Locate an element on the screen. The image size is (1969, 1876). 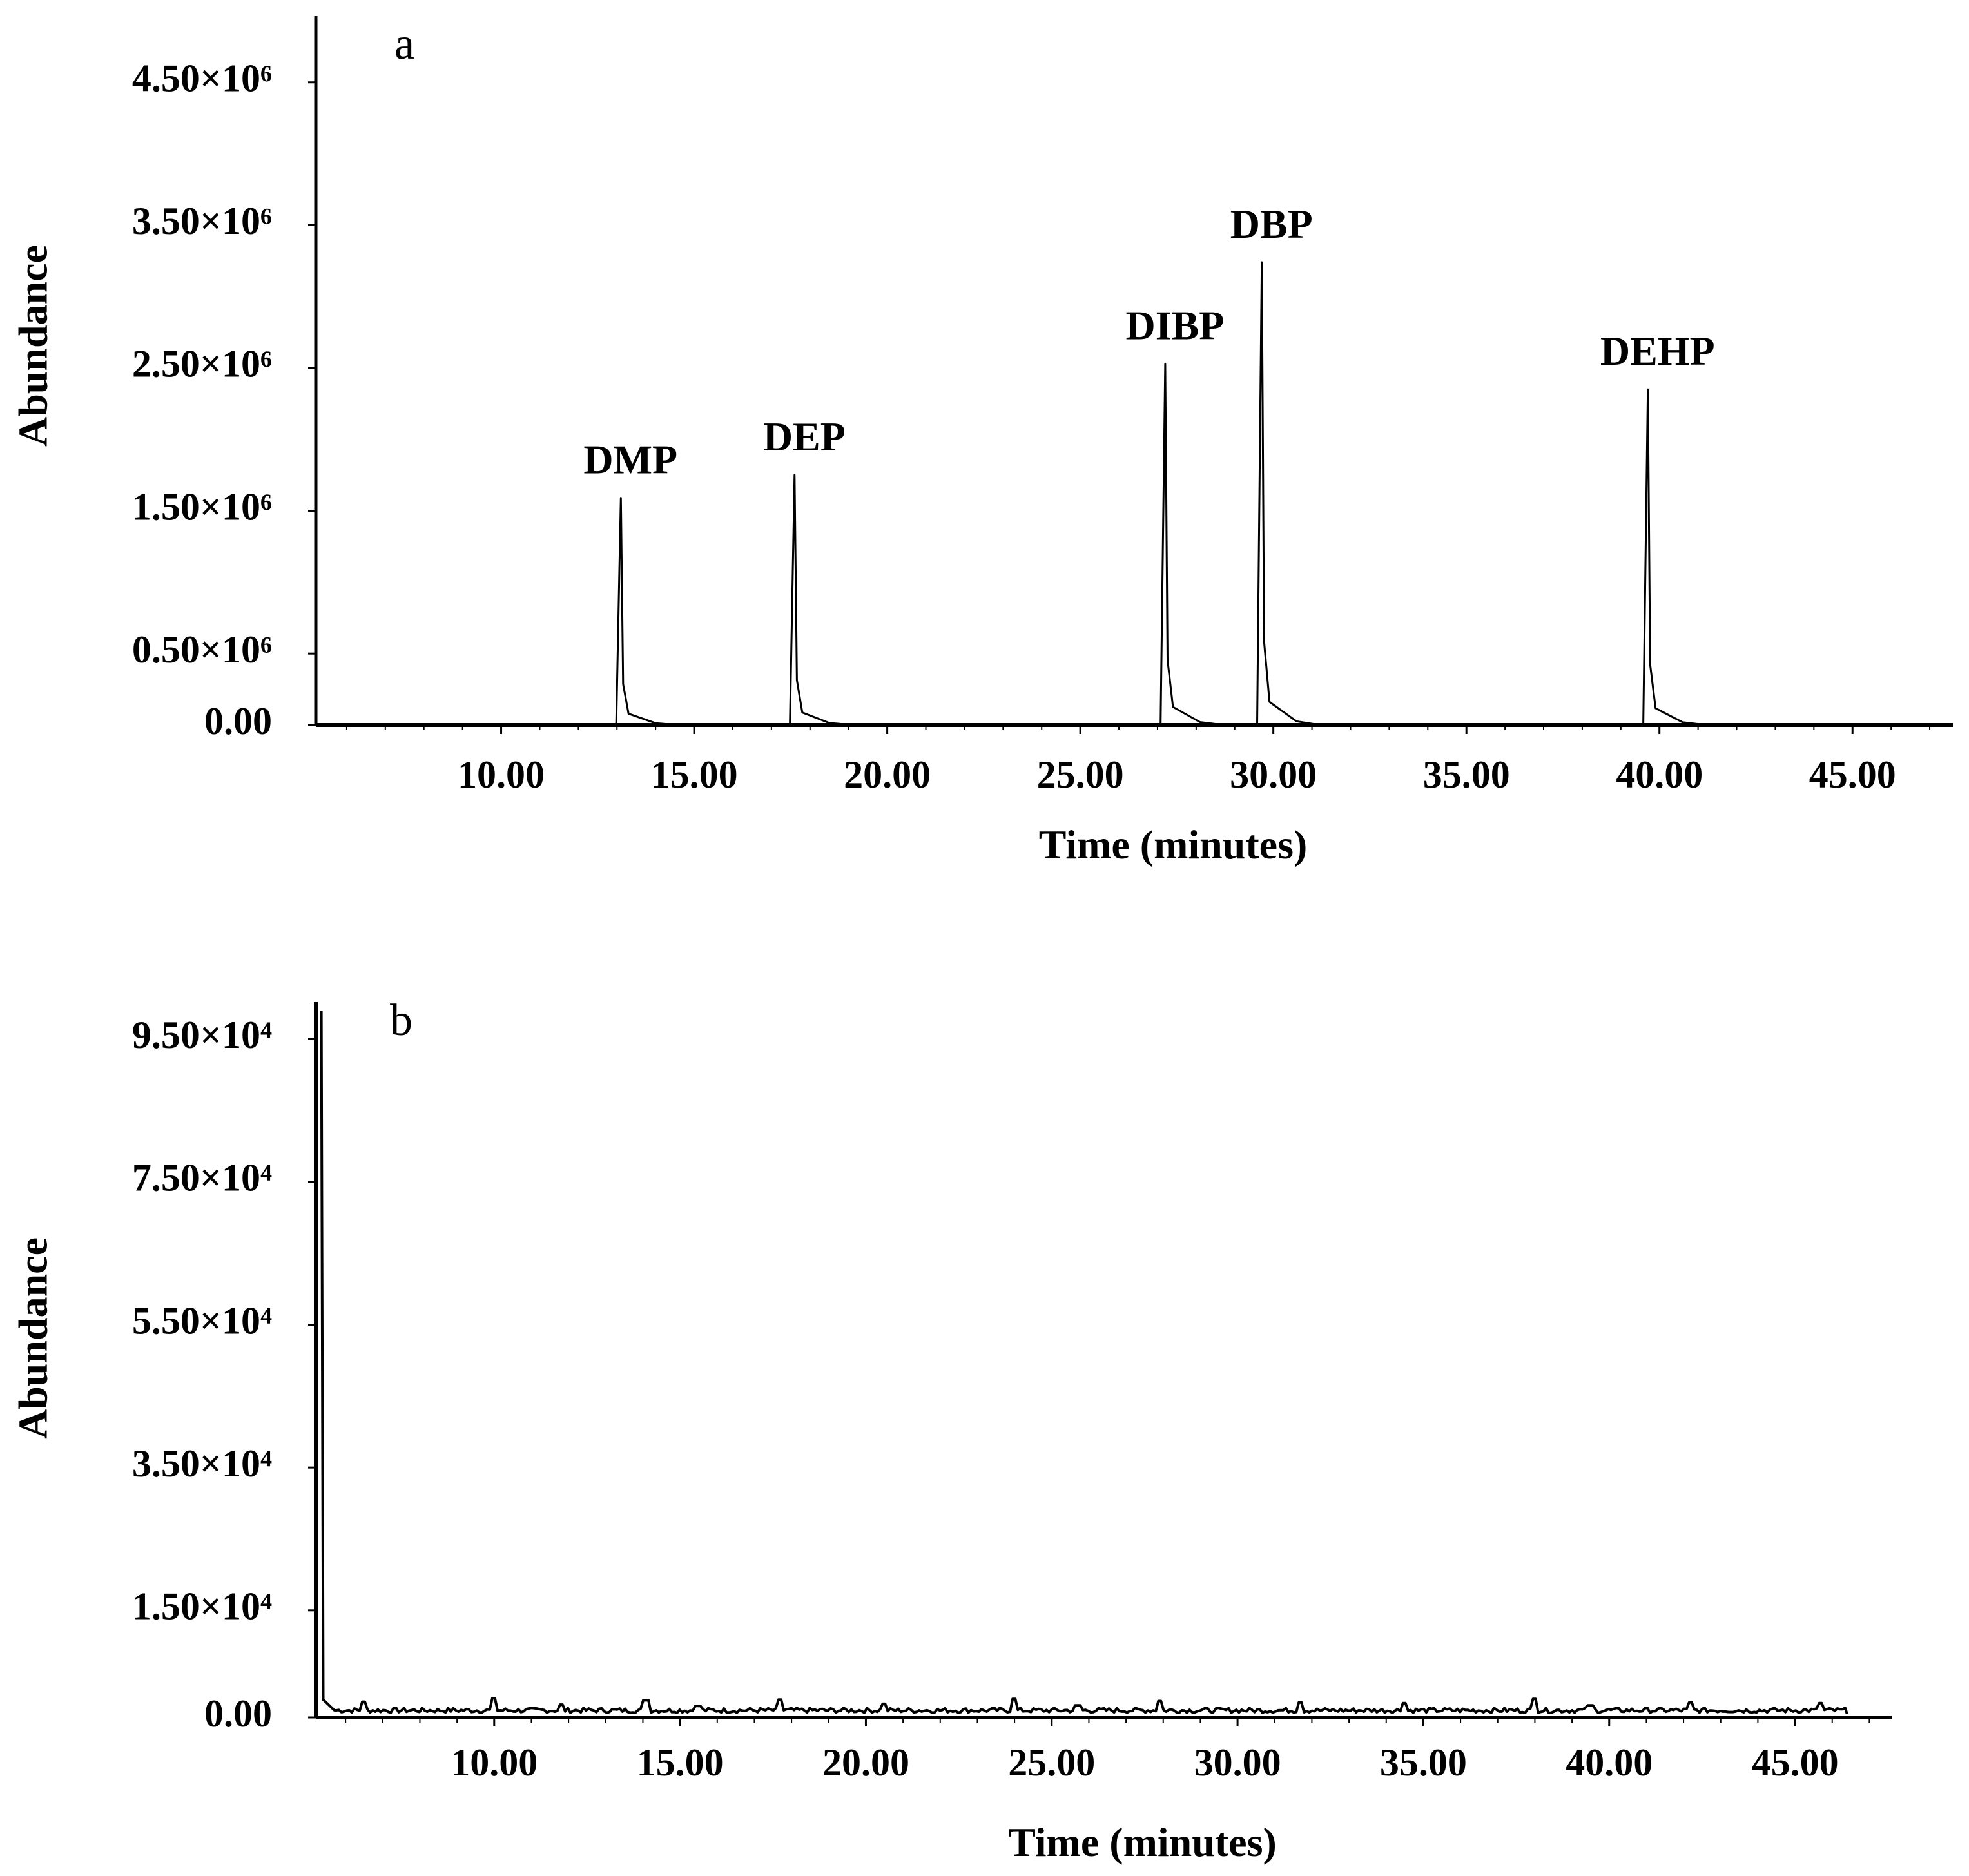
y-tick-label: 3.50×10⁶ is located at coordinates (202, 221).